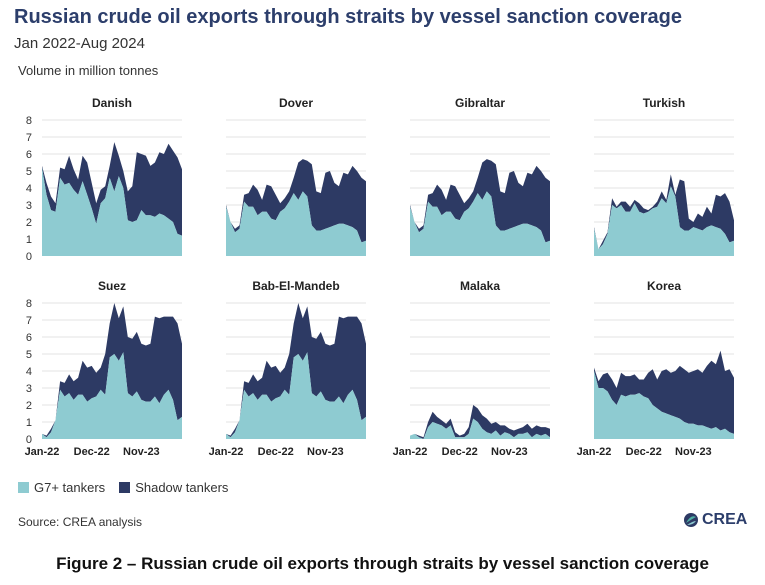 This screenshot has width=765, height=585. I want to click on panel-title: Malaka, so click(480, 286).